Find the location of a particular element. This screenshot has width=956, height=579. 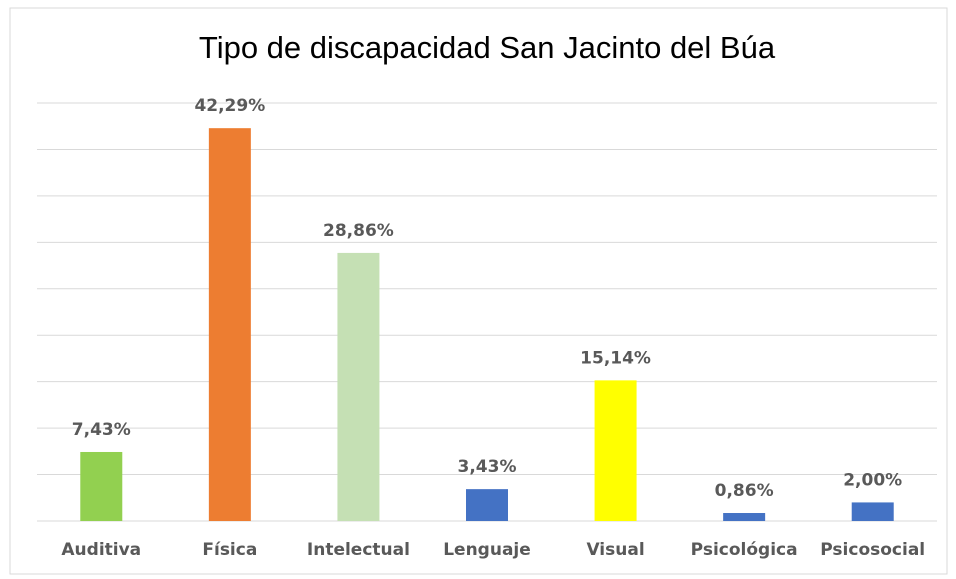

x-tick-label: Auditiva is located at coordinates (101, 550).